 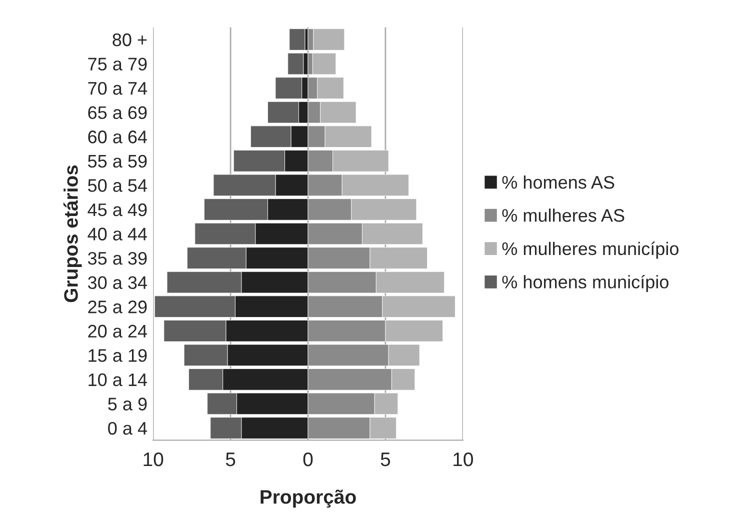 I want to click on y-tick-label: 20 a 24, so click(x=118, y=331).